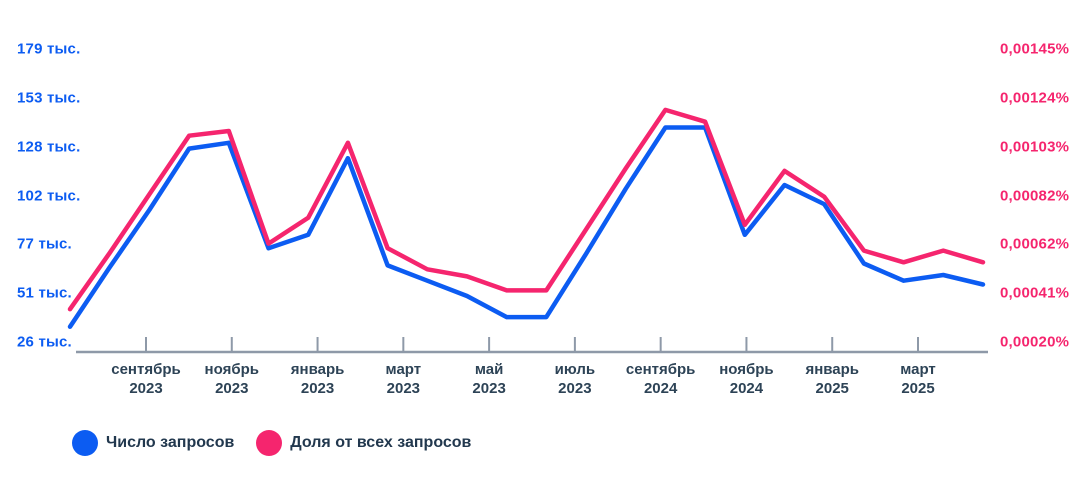  Describe the element at coordinates (1035, 244) in the screenshot. I see `y-axis-label-right: 0,00062%` at that location.